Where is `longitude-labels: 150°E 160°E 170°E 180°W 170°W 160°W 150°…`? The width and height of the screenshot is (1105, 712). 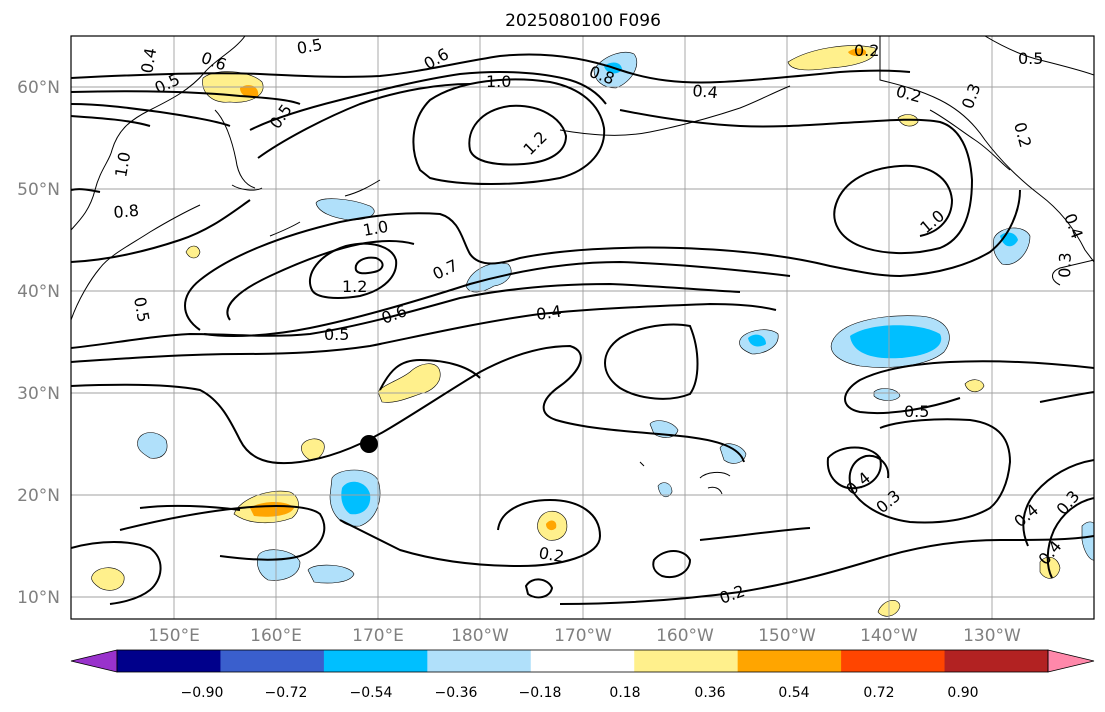
longitude-labels: 150°E 160°E 170°E 180°W 170°W 160°W 150°… is located at coordinates (584, 636).